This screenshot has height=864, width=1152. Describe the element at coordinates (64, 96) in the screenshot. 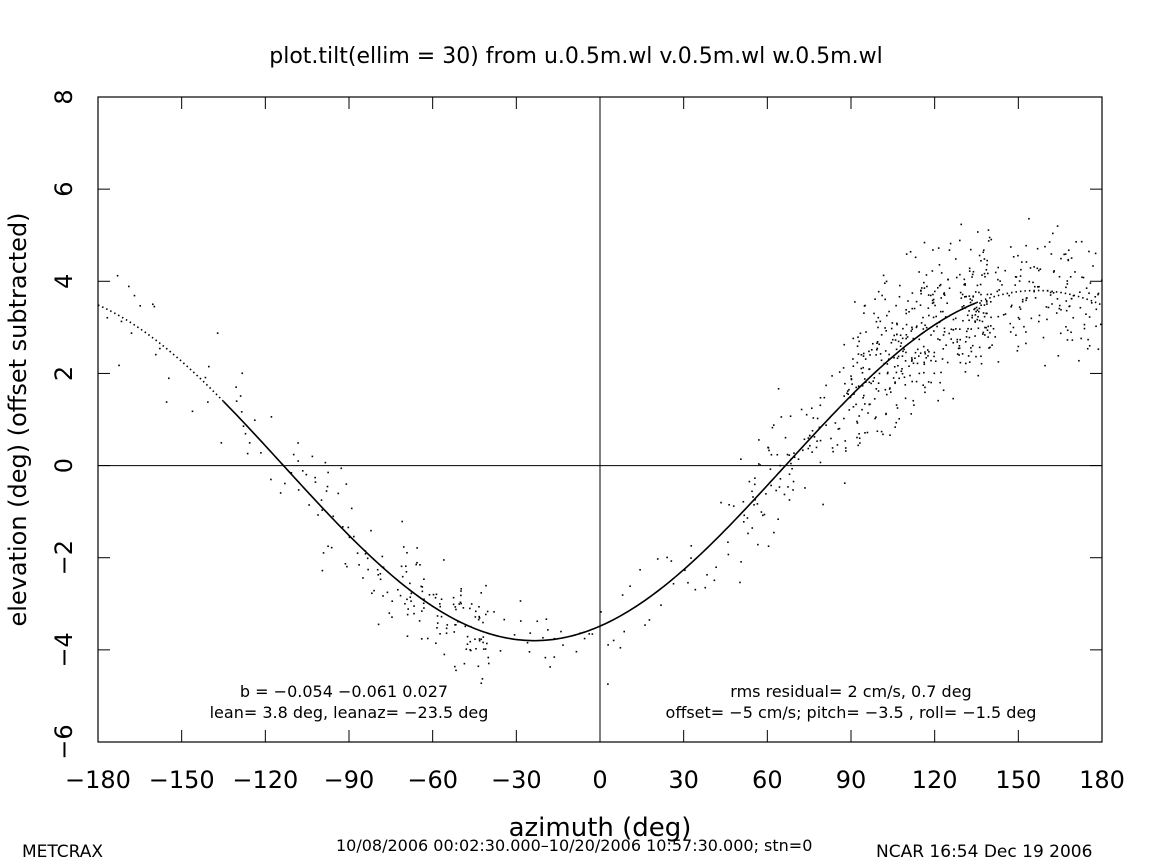

I see `y-tick-label: 8` at that location.